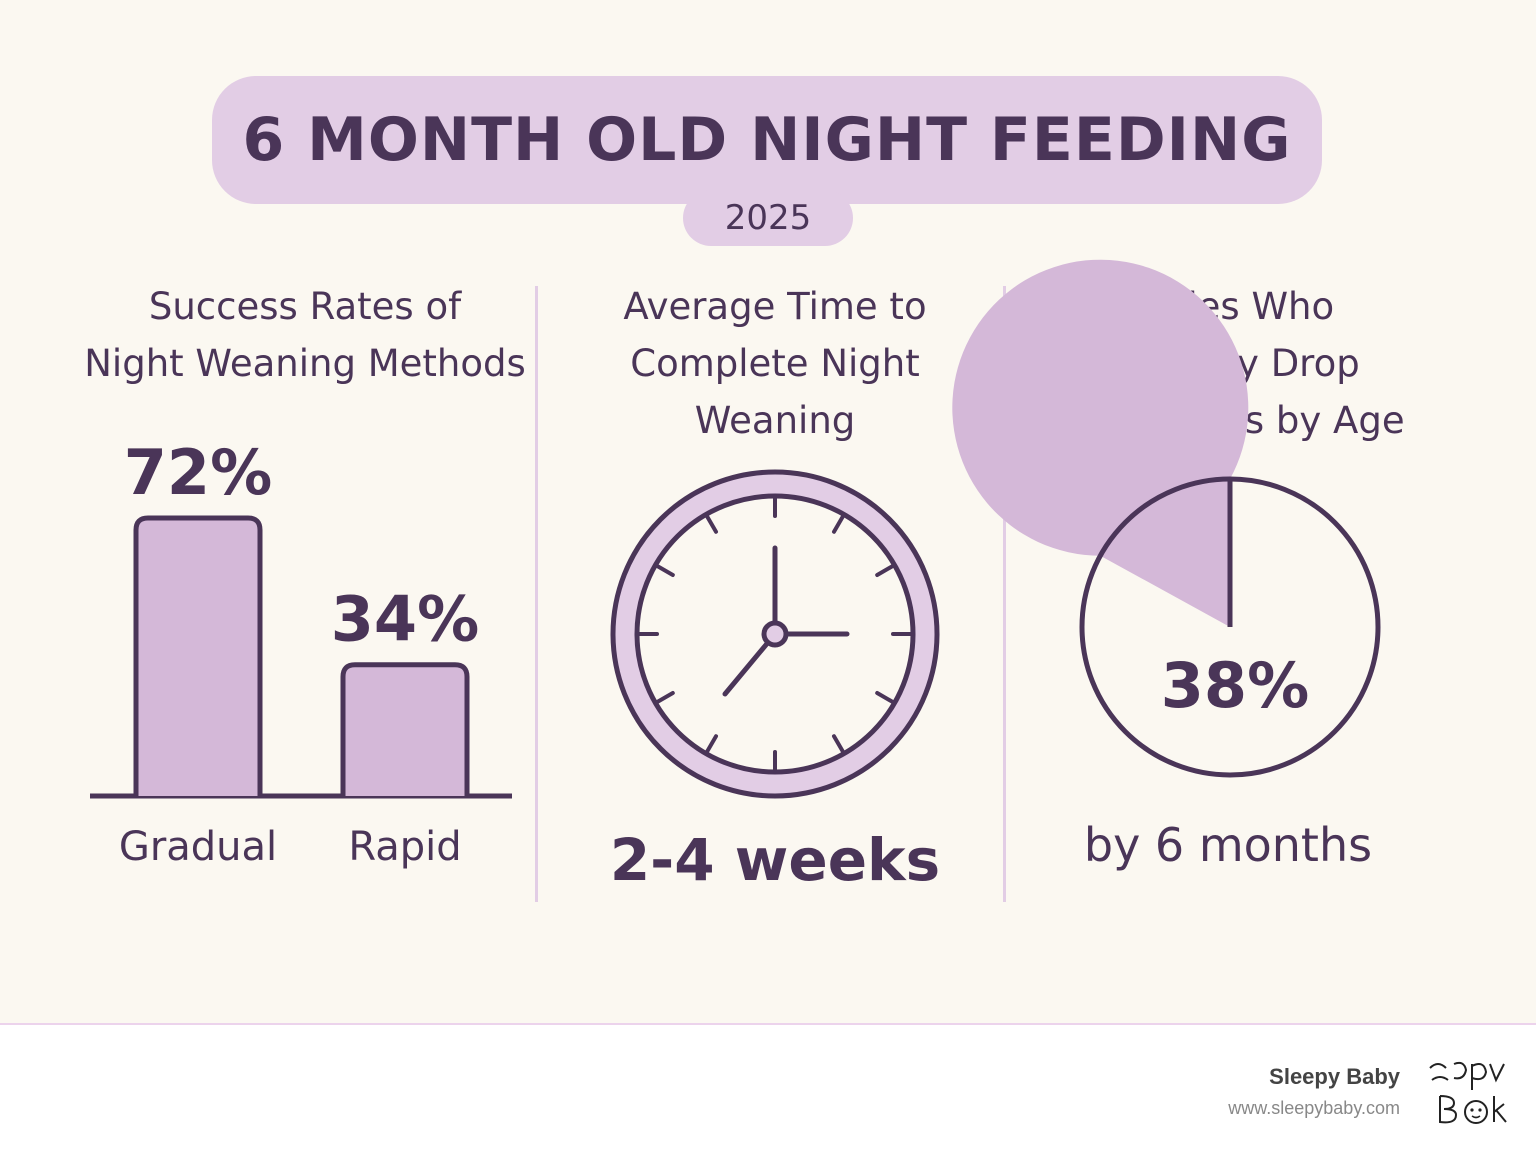  Describe the element at coordinates (198, 655) in the screenshot. I see `bar-gradual` at that location.